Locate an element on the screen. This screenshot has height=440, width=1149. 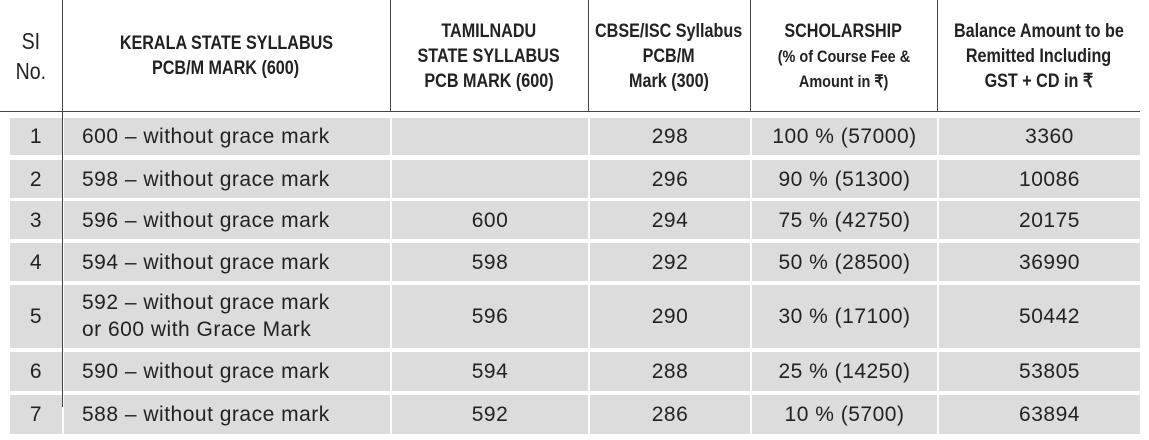
body-cell: 590 – without grace mark is located at coordinates (227, 371).